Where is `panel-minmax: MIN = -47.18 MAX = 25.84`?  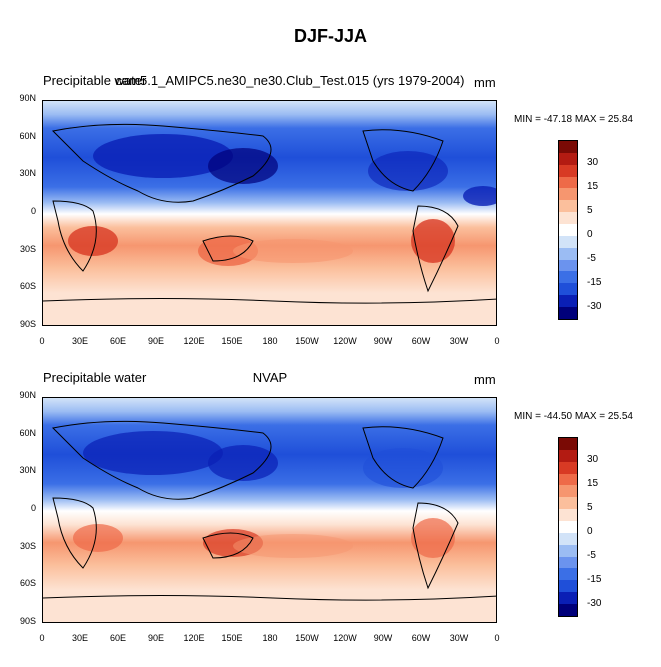
panel-minmax: MIN = -47.18 MAX = 25.84 is located at coordinates (573, 119).